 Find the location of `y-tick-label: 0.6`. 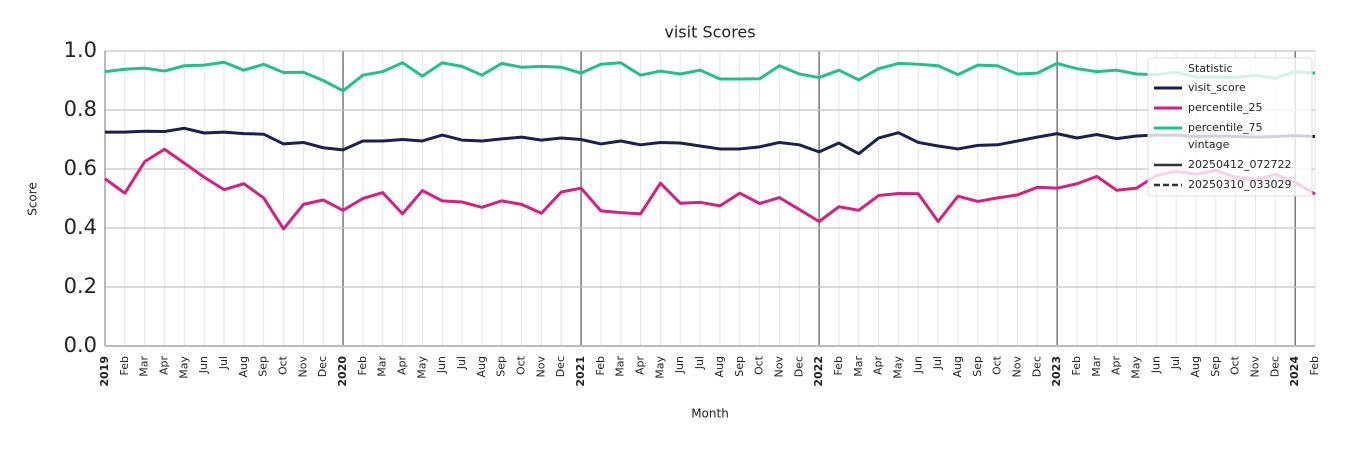

y-tick-label: 0.6 is located at coordinates (80, 168).